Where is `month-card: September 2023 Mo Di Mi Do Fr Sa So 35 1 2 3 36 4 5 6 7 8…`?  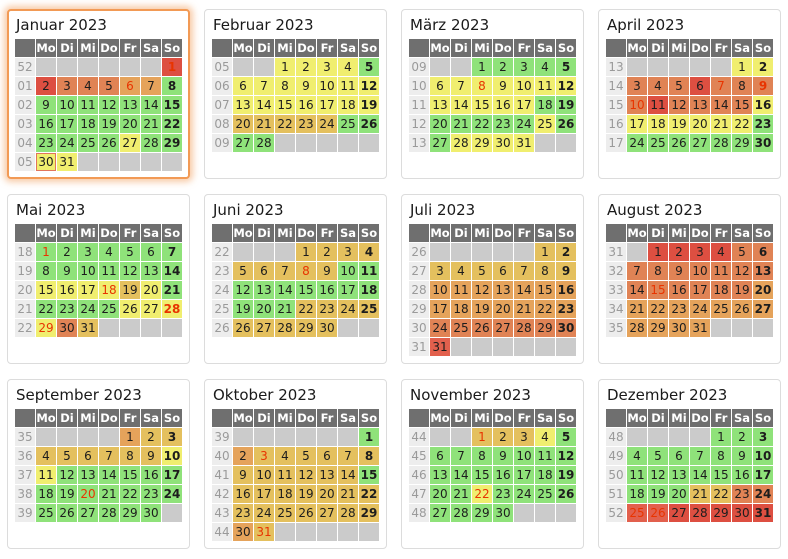 month-card: September 2023 Mo Di Mi Do Fr Sa So 35 1 2 3 36 4 5 6 7 8… is located at coordinates (98, 464).